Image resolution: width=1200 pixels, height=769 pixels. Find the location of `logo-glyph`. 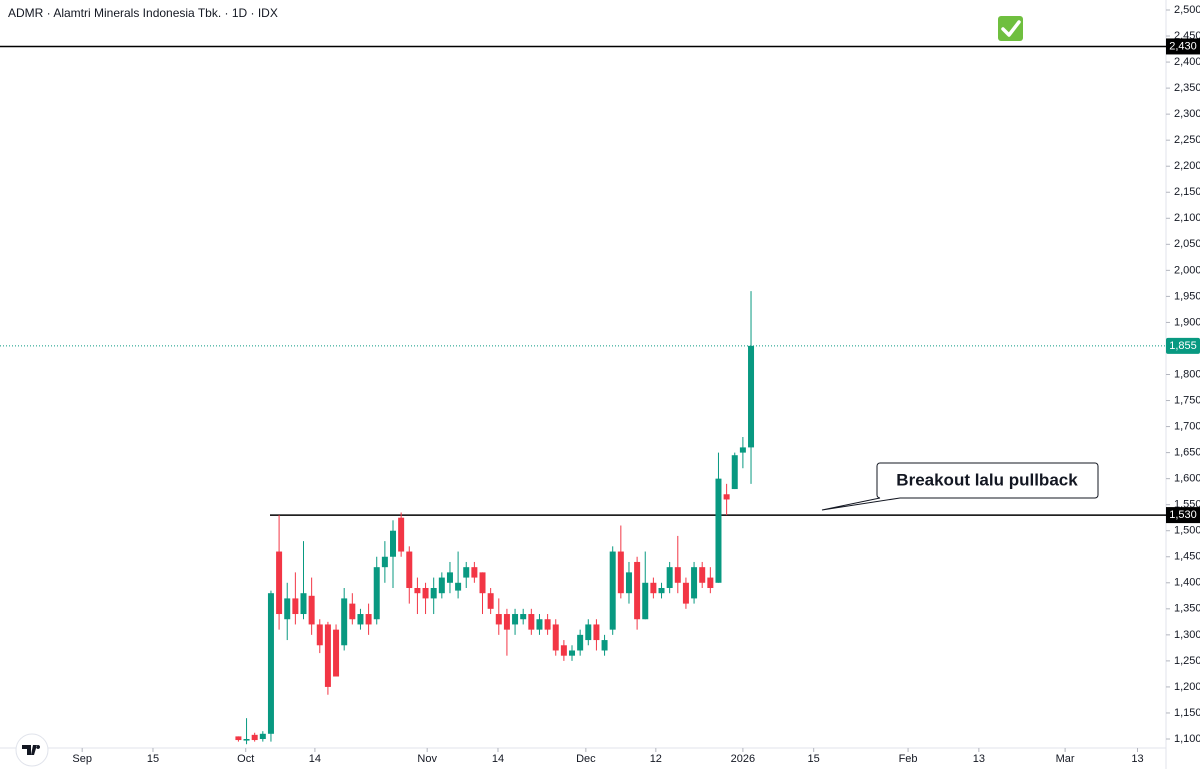

logo-glyph is located at coordinates (31, 750).